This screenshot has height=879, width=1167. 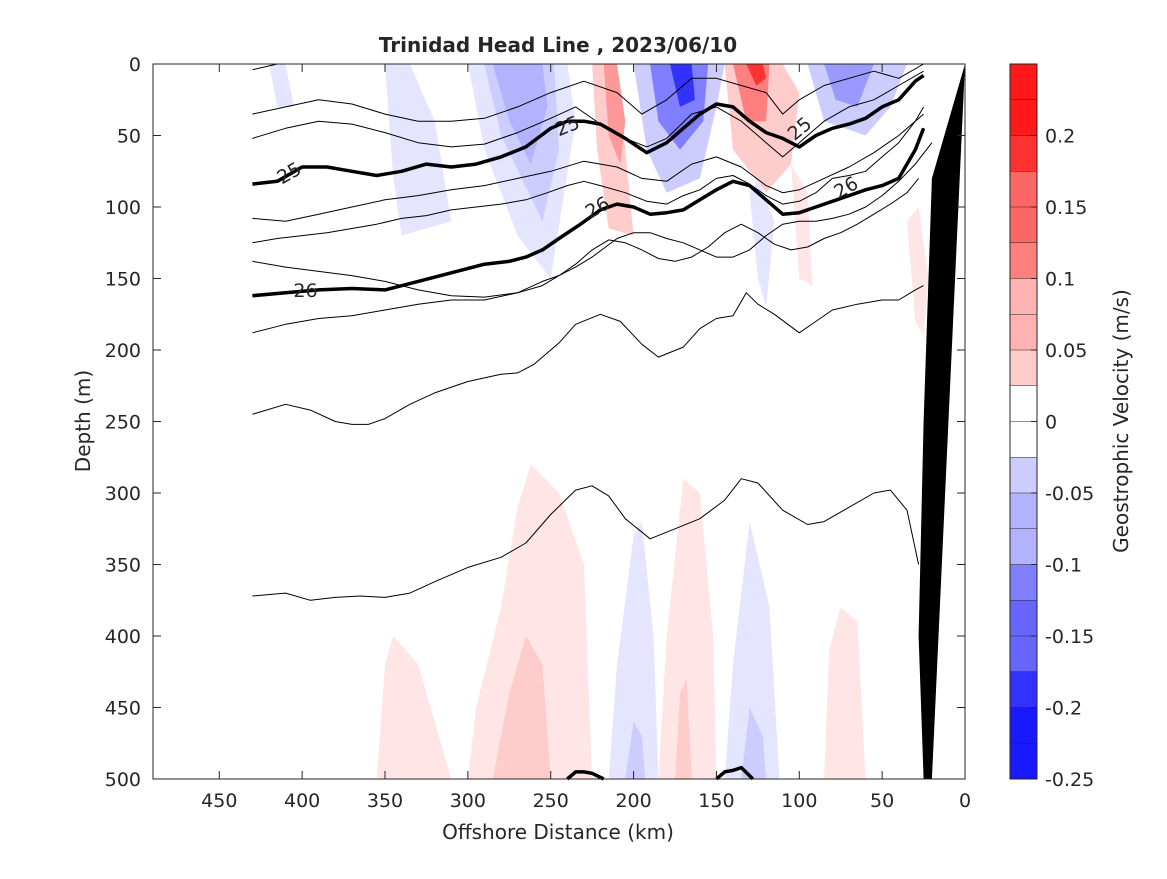 What do you see at coordinates (965, 801) in the screenshot?
I see `x-tick-label: 0` at bounding box center [965, 801].